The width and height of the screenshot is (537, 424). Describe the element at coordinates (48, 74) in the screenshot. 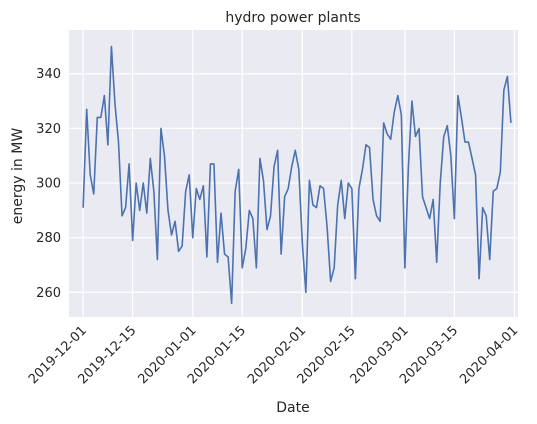

I see `y-tick-label: 340` at that location.